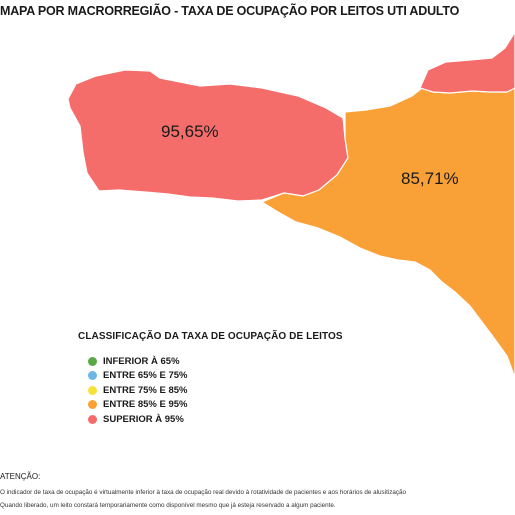  What do you see at coordinates (92, 405) in the screenshot?
I see `orange-dot-icon` at bounding box center [92, 405].